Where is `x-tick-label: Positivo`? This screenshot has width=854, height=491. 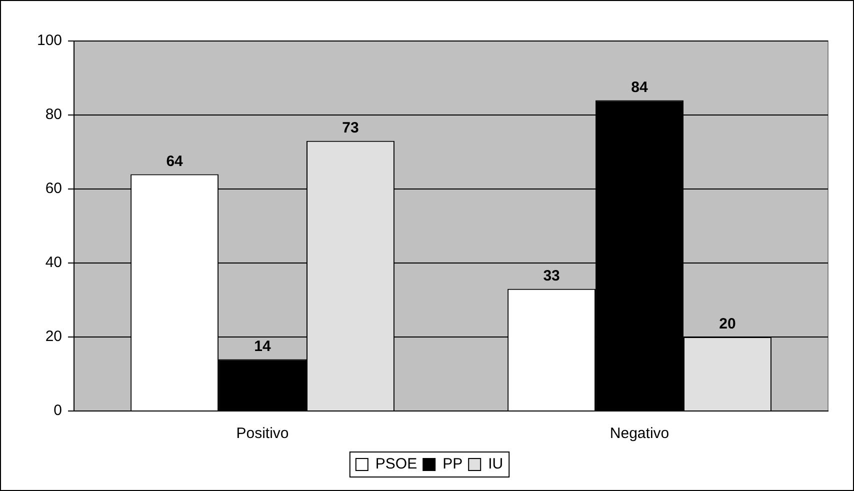 x-tick-label: Positivo is located at coordinates (262, 433).